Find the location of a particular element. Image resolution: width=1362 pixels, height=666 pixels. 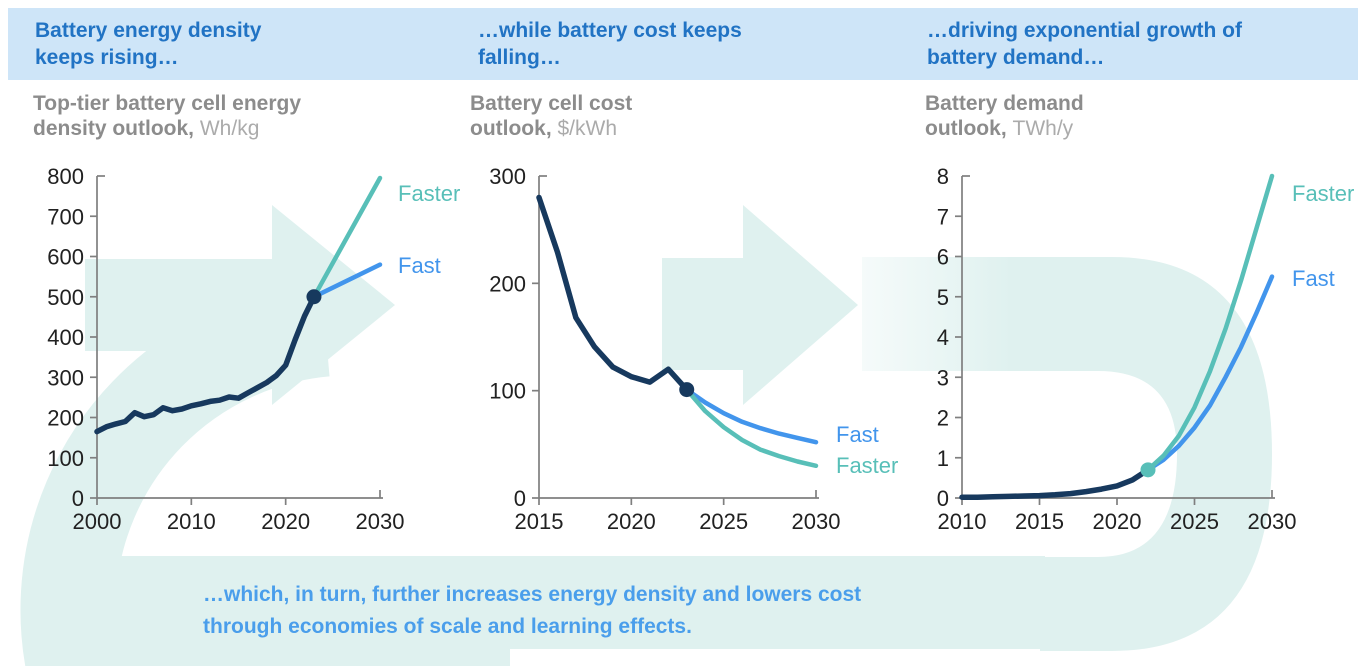

flow-arrow-2-icon is located at coordinates (760, 305).